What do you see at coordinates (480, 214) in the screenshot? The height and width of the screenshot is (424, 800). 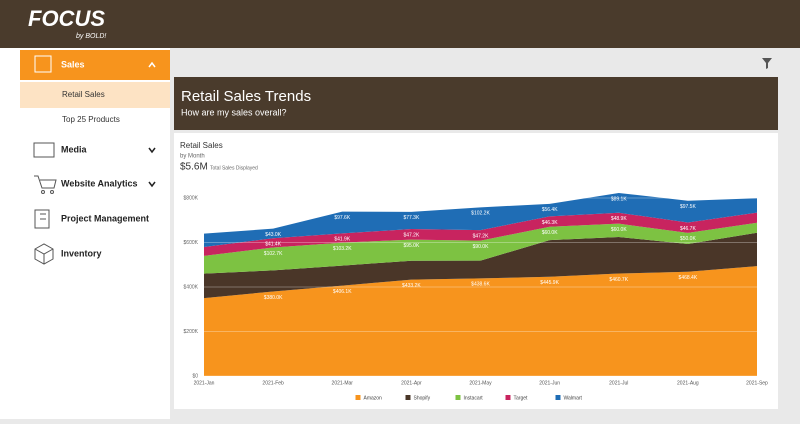 I see `data-label: $102.2K` at bounding box center [480, 214].